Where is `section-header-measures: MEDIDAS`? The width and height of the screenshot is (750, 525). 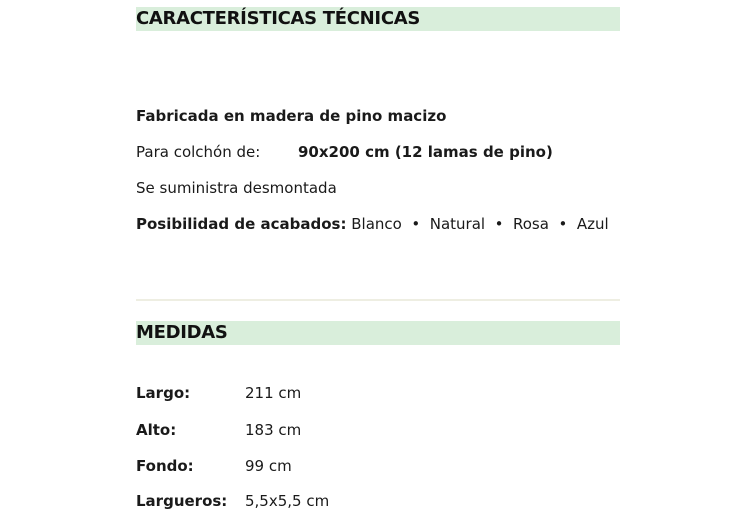 section-header-measures: MEDIDAS is located at coordinates (378, 333).